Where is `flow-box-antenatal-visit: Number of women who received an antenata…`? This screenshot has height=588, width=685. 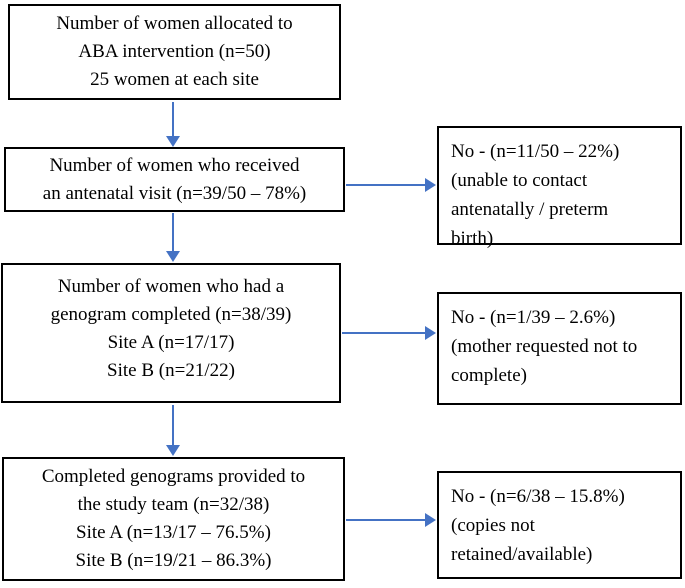
flow-box-antenatal-visit: Number of women who received an antenata… is located at coordinates (174, 179).